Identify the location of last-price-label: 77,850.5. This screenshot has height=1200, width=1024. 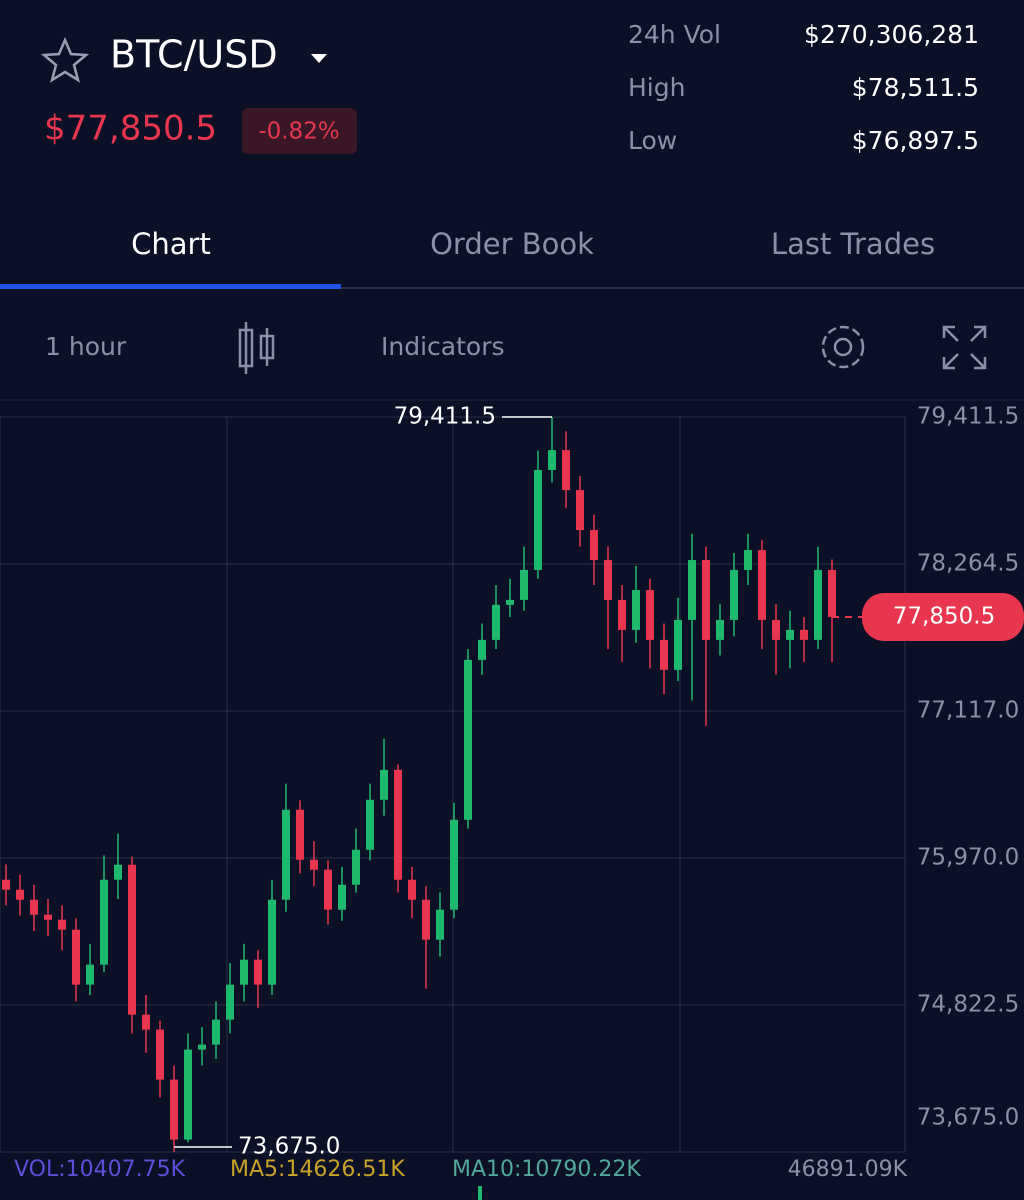
(944, 617).